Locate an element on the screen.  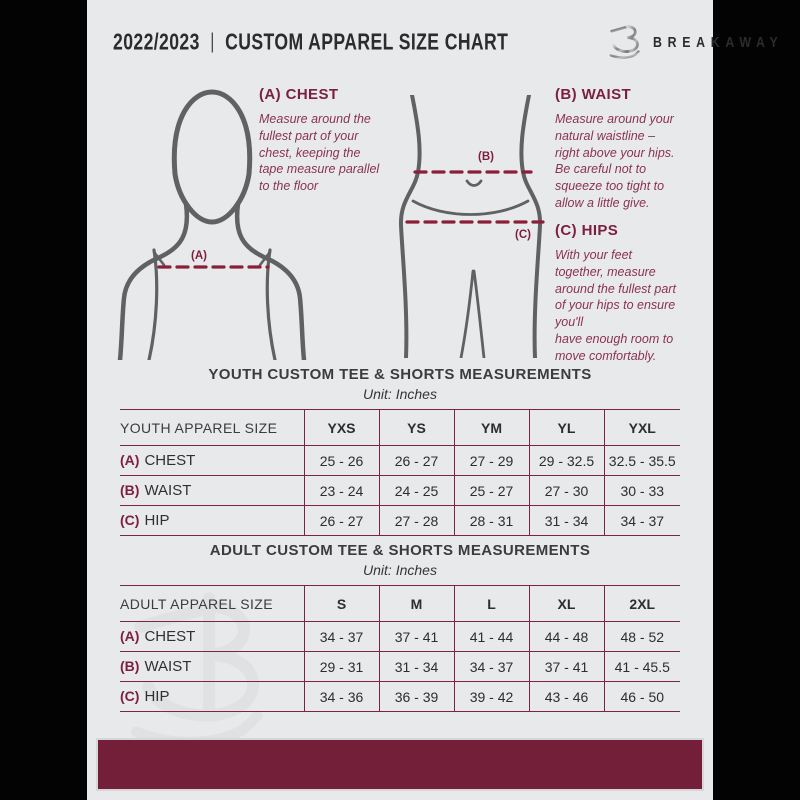
column-header: ADULT APPAREL SIZE is located at coordinates (212, 603).